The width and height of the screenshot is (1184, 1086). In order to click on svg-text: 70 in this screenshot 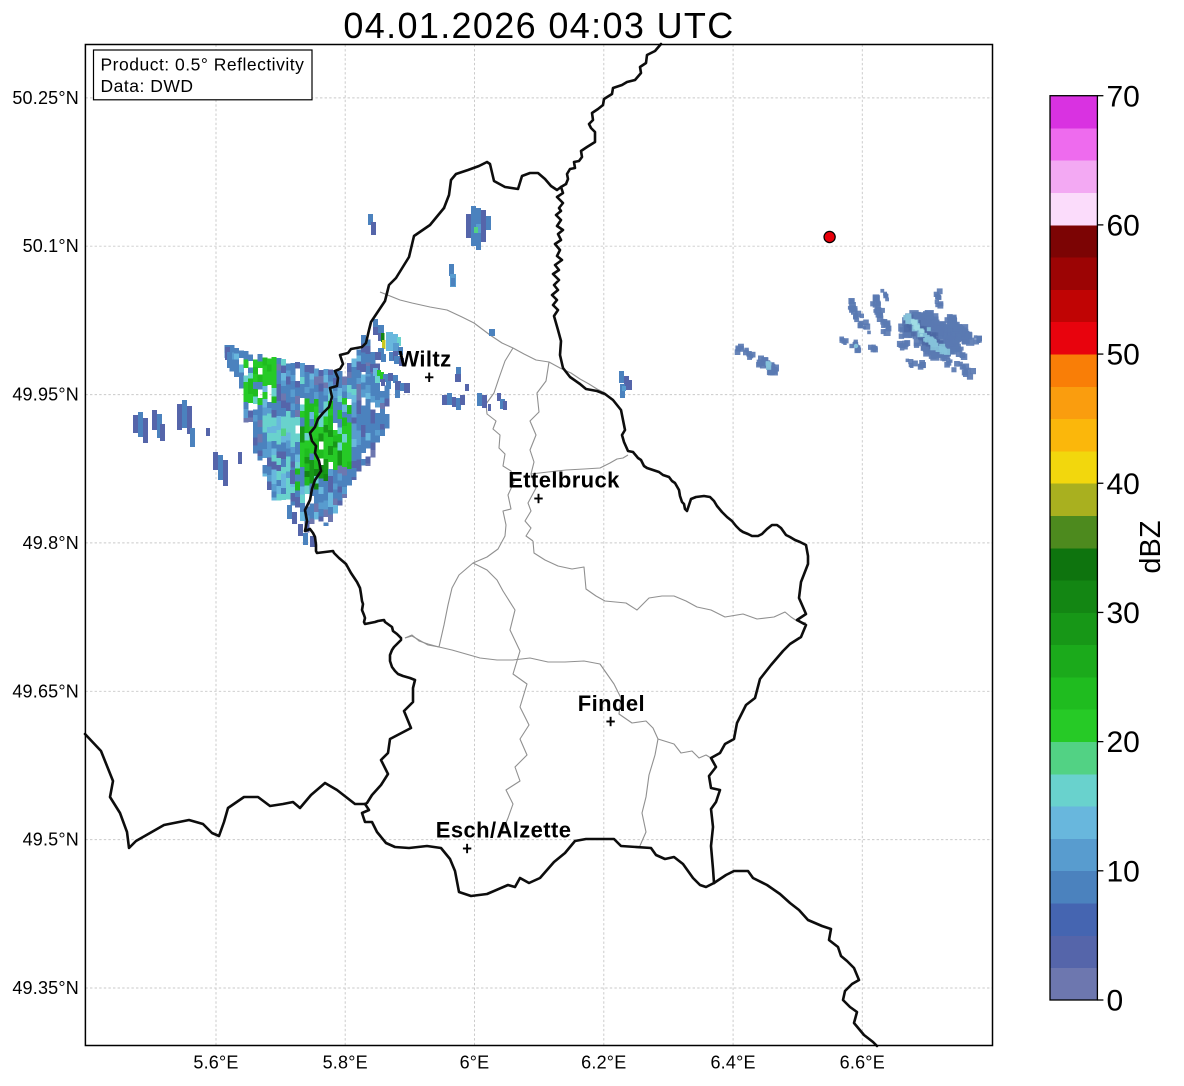, I will do `click(1123, 96)`.